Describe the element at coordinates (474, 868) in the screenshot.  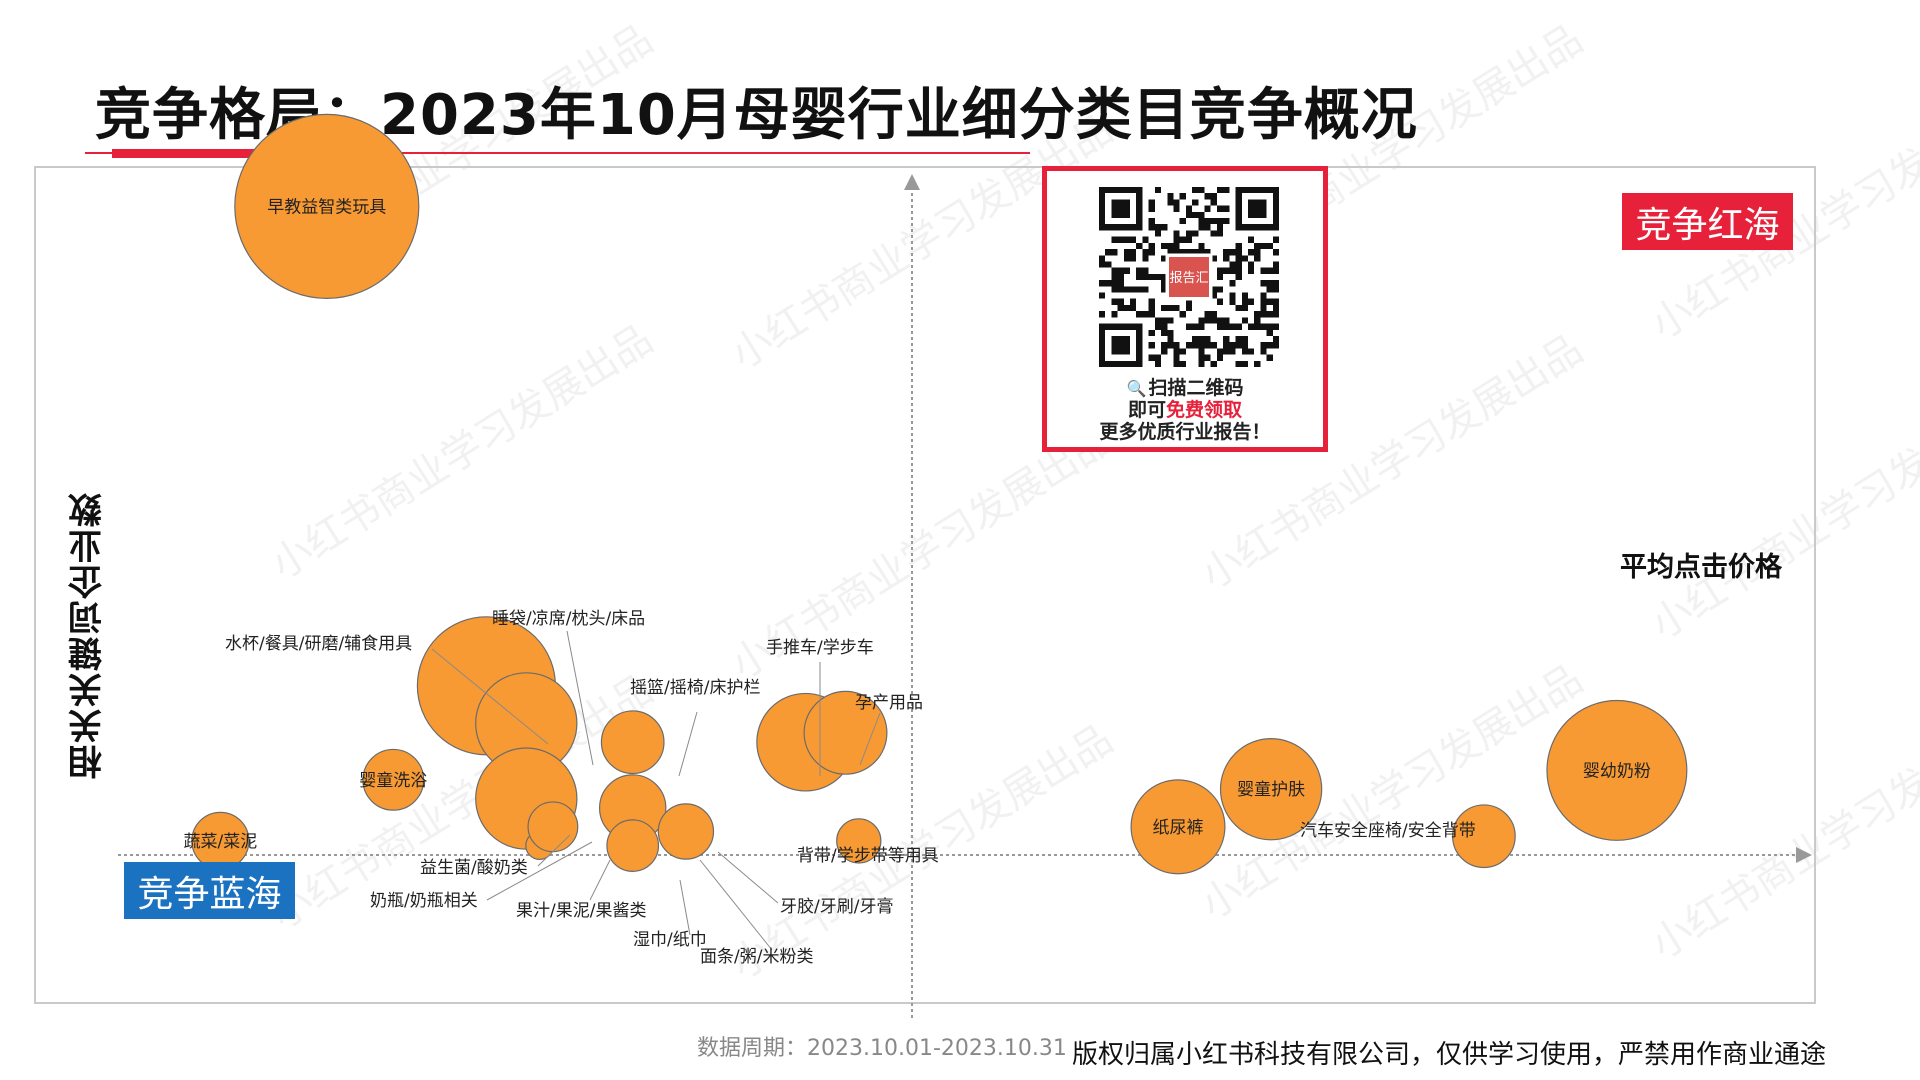
I see `bubble-label: 益生菌/酸奶类` at that location.